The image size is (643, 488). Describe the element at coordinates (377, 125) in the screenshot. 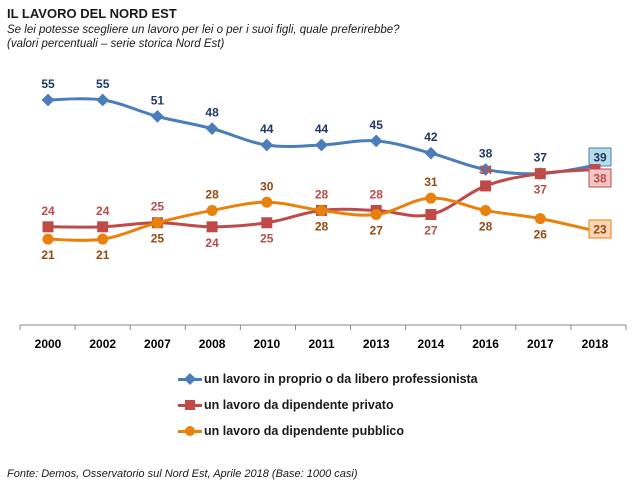

I see `data-label-proprio: 45` at that location.